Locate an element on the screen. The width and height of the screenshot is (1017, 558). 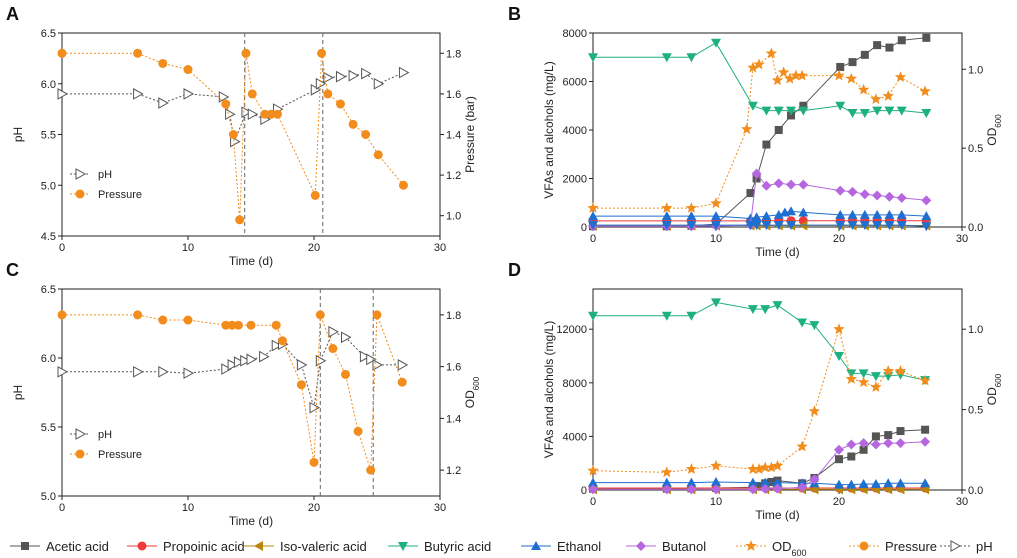
legend-marker-butyric is located at coordinates (403, 546).